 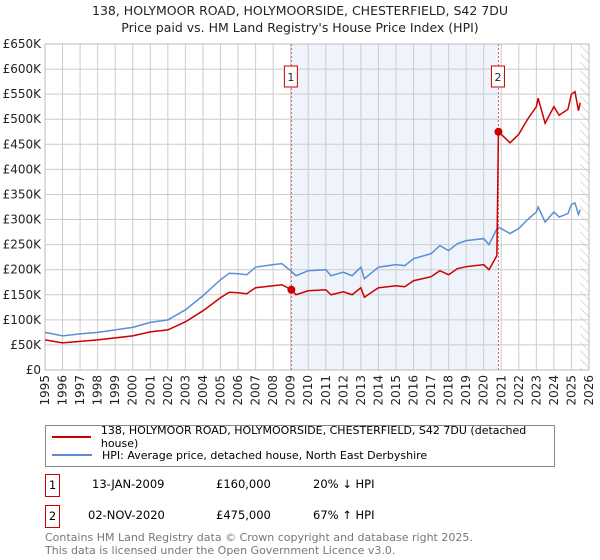 What do you see at coordinates (343, 390) in the screenshot?
I see `x-tick-label: 2012` at bounding box center [343, 390].